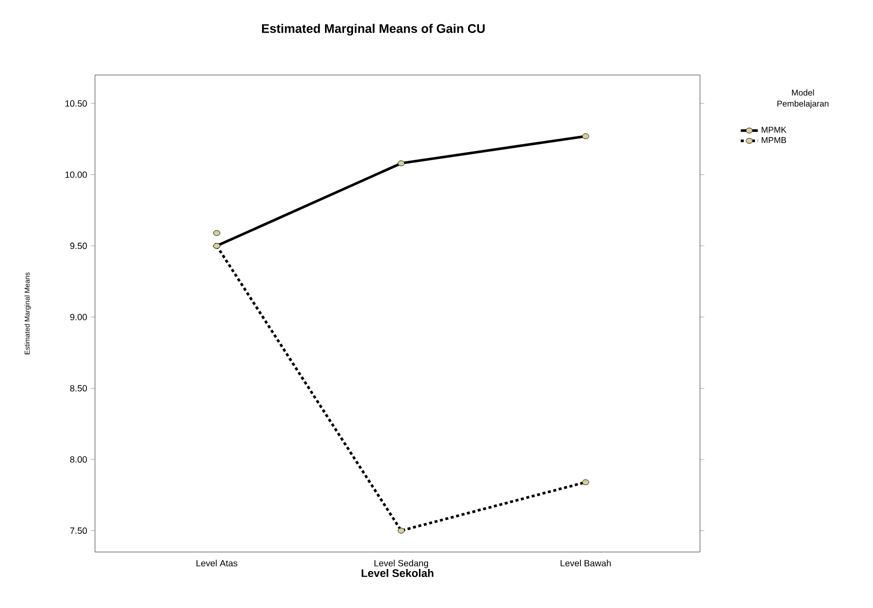 This screenshot has height=608, width=873. What do you see at coordinates (78, 317) in the screenshot?
I see `y-tick-label: 9.00` at bounding box center [78, 317].